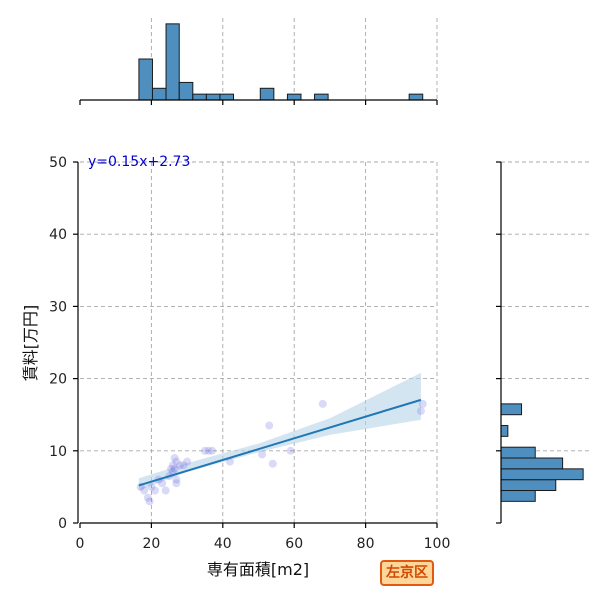  Describe the element at coordinates (58, 235) in the screenshot. I see `y-tick-label: 40` at that location.